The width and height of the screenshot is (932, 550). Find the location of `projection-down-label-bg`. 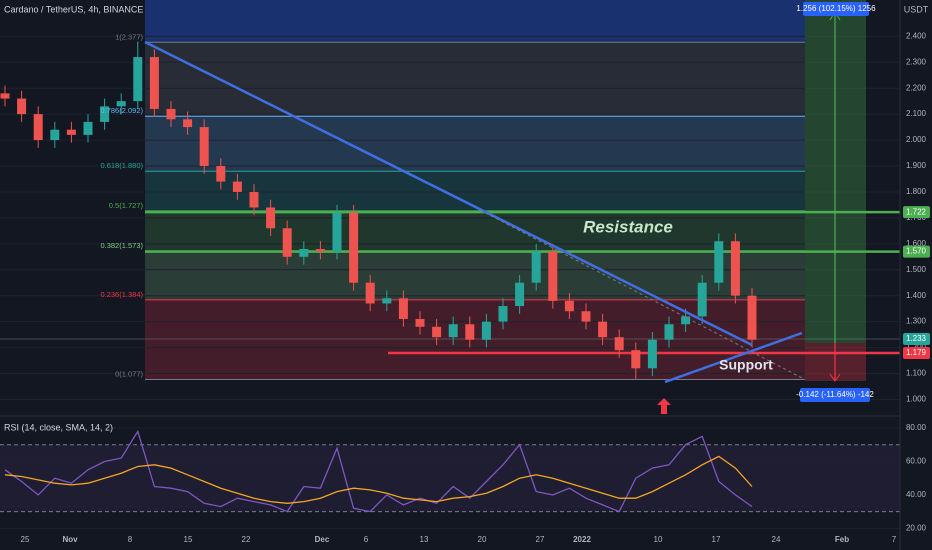

projection-down-label-bg is located at coordinates (835, 395).